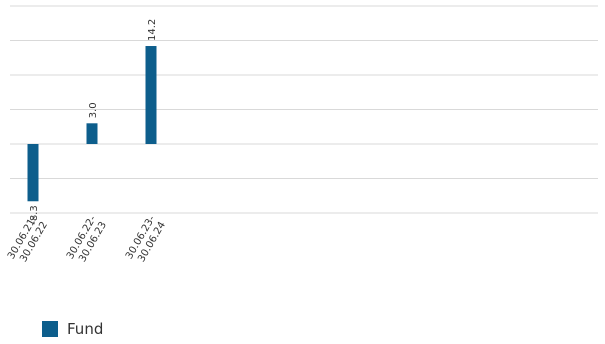 The width and height of the screenshot is (605, 344). I want to click on data-labels: -8.3 3.0 14.2, so click(93, 122).